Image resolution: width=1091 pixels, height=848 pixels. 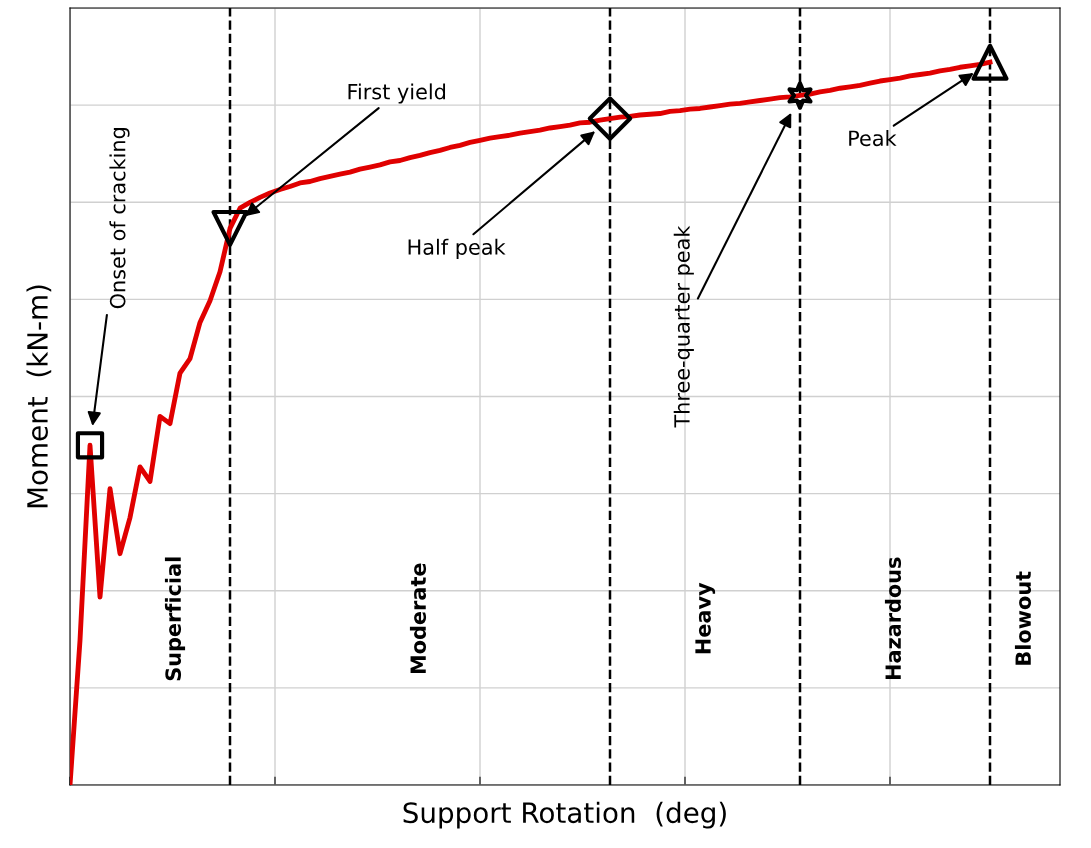 I want to click on x-axis-title: Support Rotation (deg), so click(x=564, y=815).